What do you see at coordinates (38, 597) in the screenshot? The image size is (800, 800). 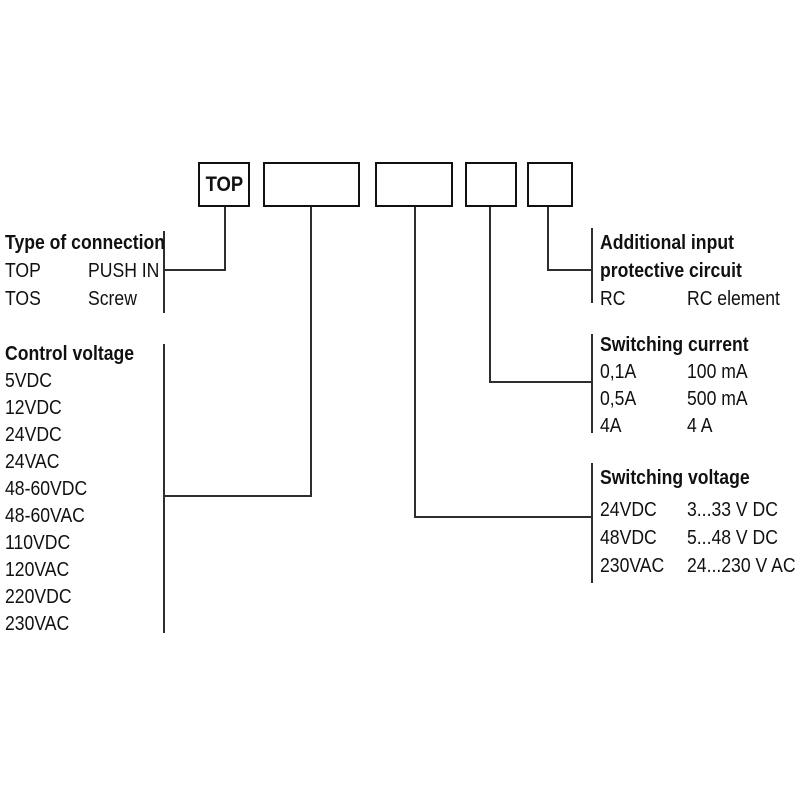 I see `voltage-item: 220VDC` at bounding box center [38, 597].